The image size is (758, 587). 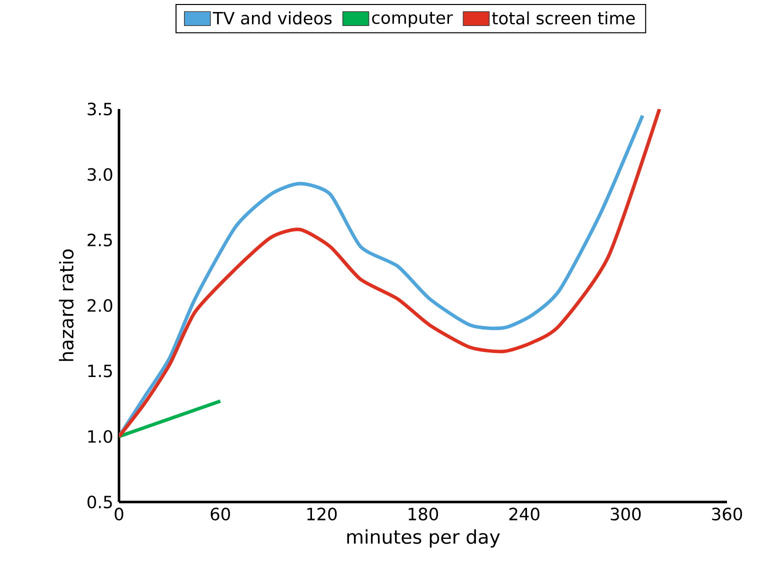 I want to click on y-tick-label: 1.5, so click(x=100, y=371).